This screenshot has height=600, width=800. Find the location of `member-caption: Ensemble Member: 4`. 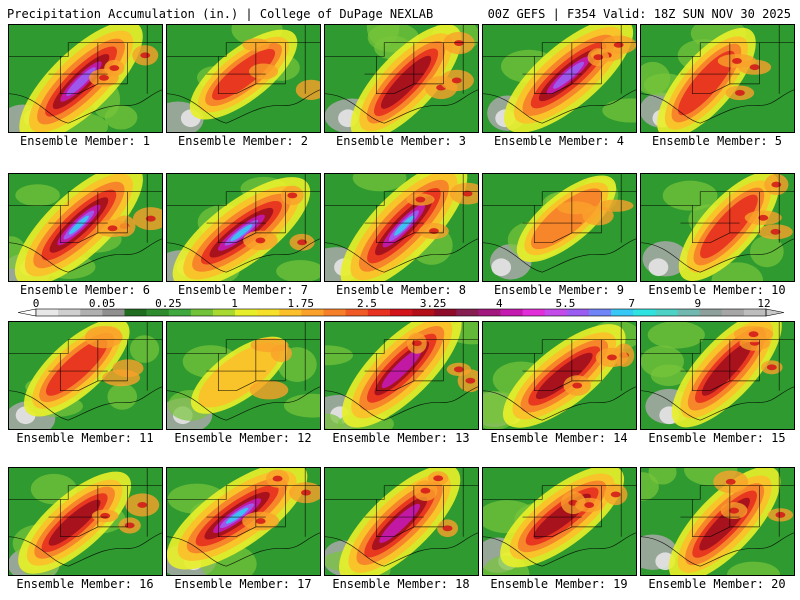

member-caption: Ensemble Member: 4 is located at coordinates (559, 141).